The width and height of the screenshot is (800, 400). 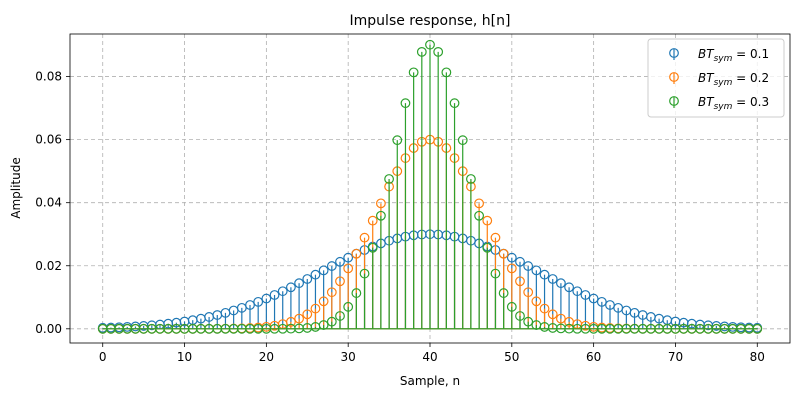 I want to click on x-tick-label: 60, so click(x=593, y=357).